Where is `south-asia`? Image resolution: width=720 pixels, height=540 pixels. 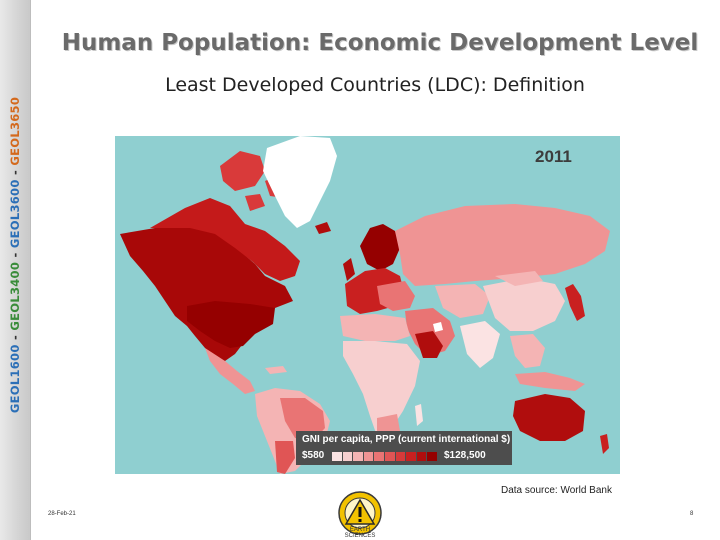 south-asia is located at coordinates (480, 344).